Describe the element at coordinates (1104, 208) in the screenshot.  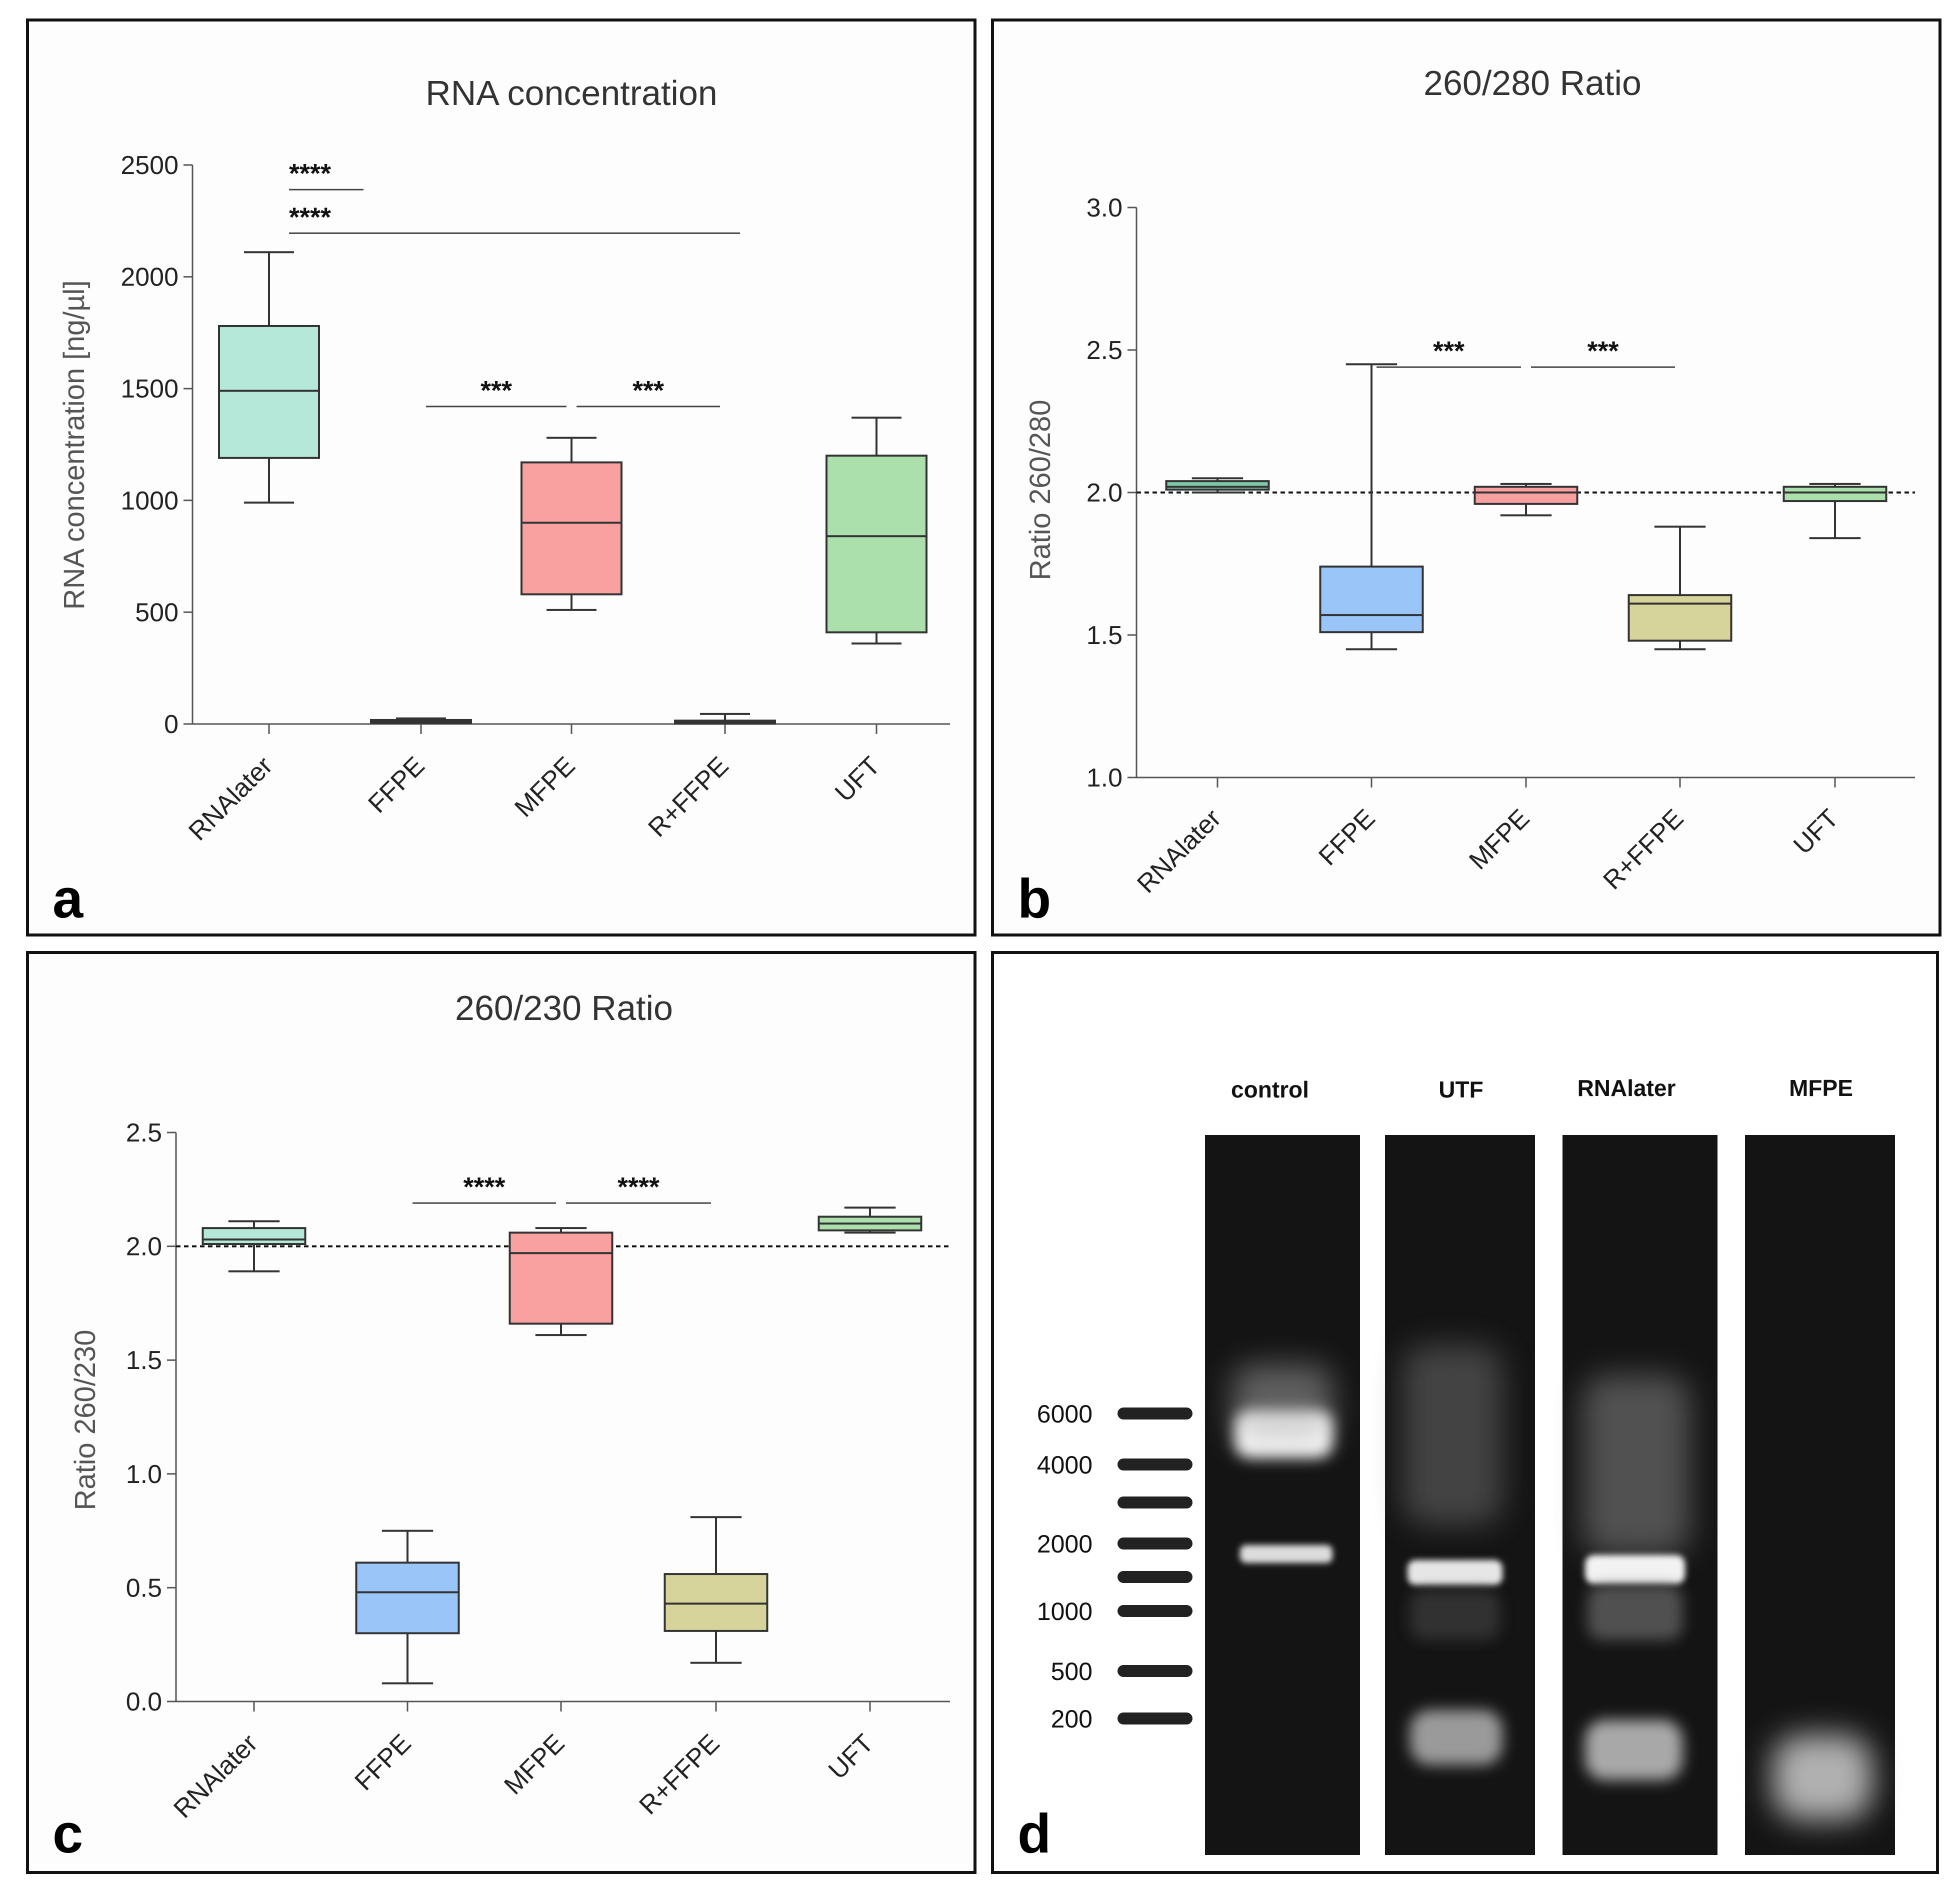
I see `y-tick-label: 3.0` at that location.